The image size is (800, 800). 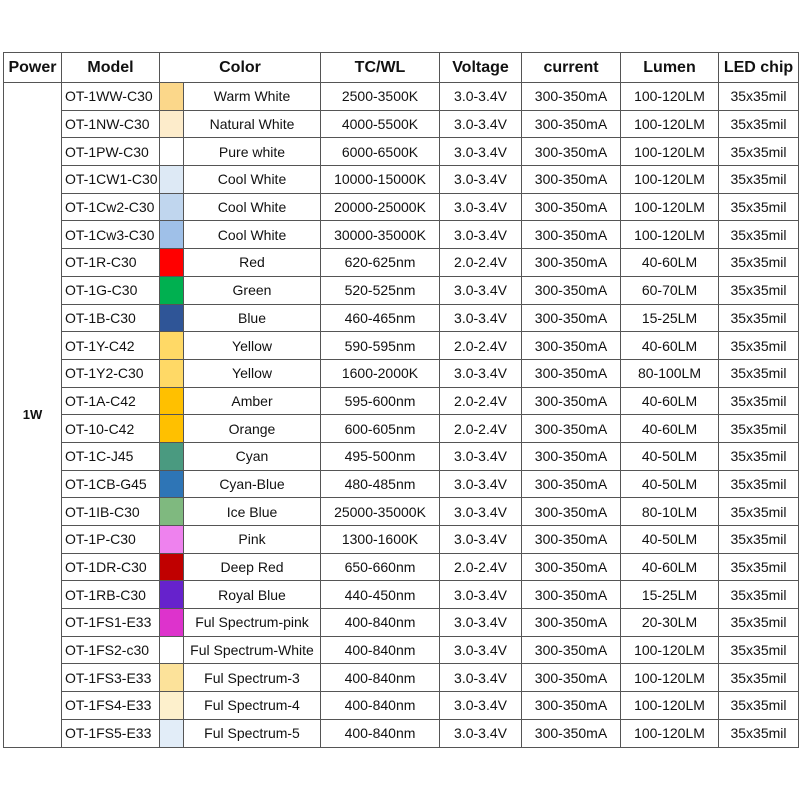 What do you see at coordinates (252, 705) in the screenshot?
I see `color-name-cell: Ful Spectrum-4` at bounding box center [252, 705].